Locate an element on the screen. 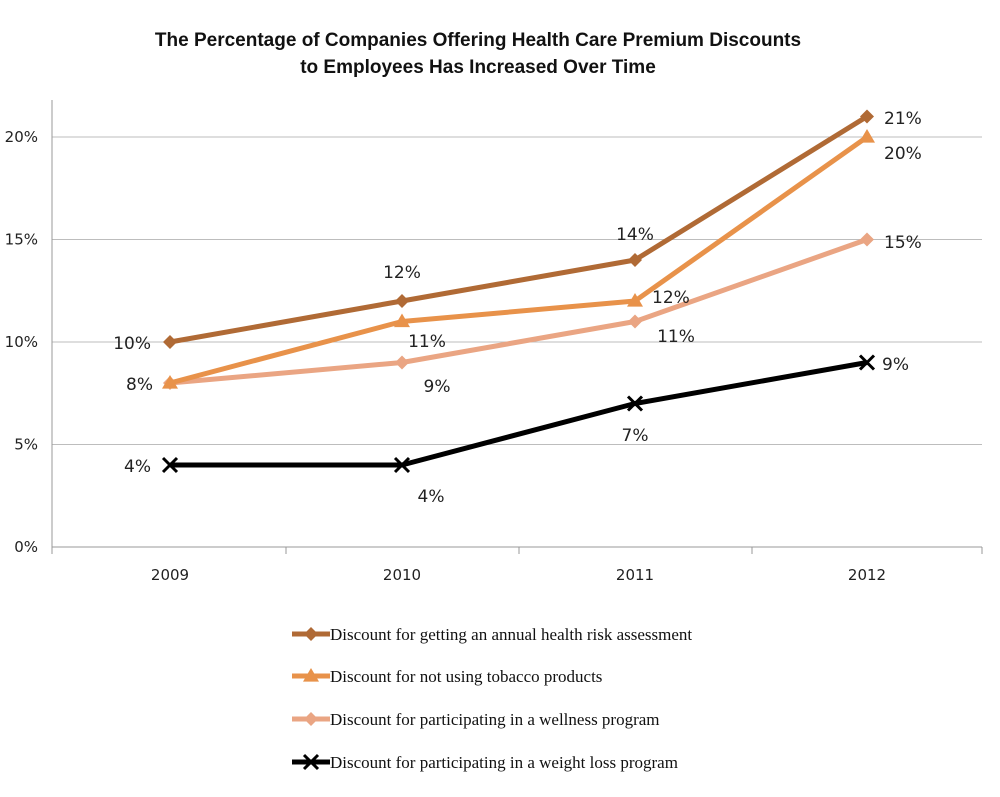 The height and width of the screenshot is (797, 1000). data-point-s1-2010 is located at coordinates (402, 301).